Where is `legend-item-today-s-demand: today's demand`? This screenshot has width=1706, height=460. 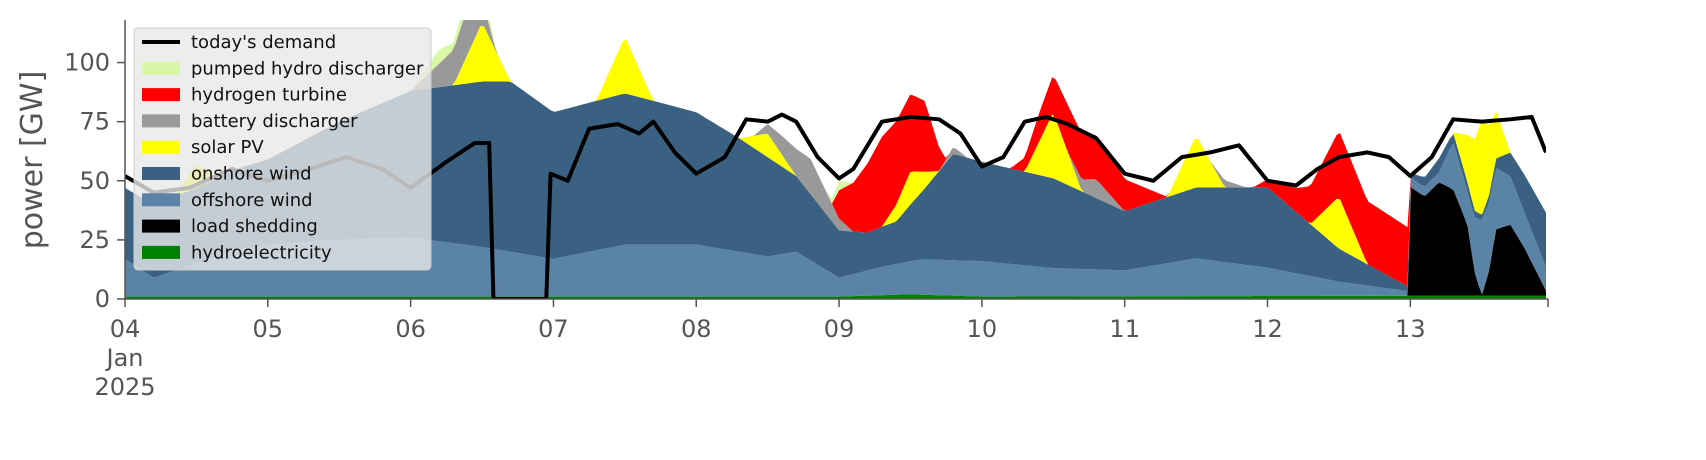 legend-item-today-s-demand: today's demand is located at coordinates (239, 42).